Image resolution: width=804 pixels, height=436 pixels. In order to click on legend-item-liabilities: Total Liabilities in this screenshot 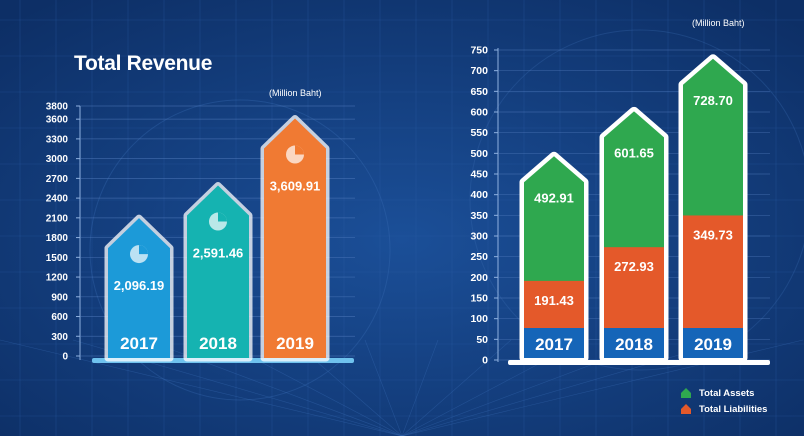, I will do `click(723, 409)`.